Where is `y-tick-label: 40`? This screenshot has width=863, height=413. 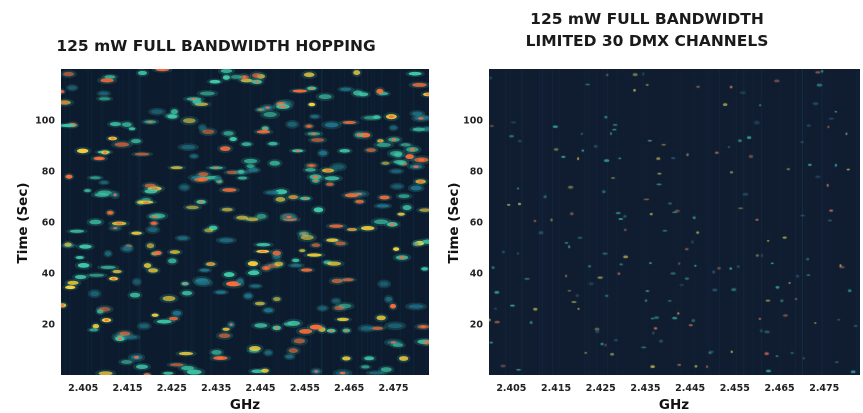 y-tick-label: 40 is located at coordinates (49, 274).